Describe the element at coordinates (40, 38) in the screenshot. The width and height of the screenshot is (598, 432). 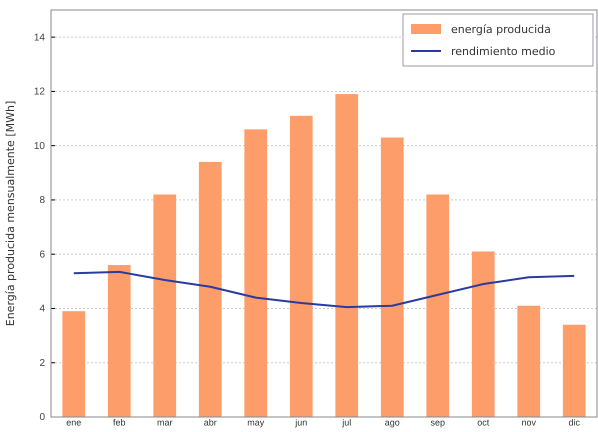
I see `y-tick-label: 14` at that location.